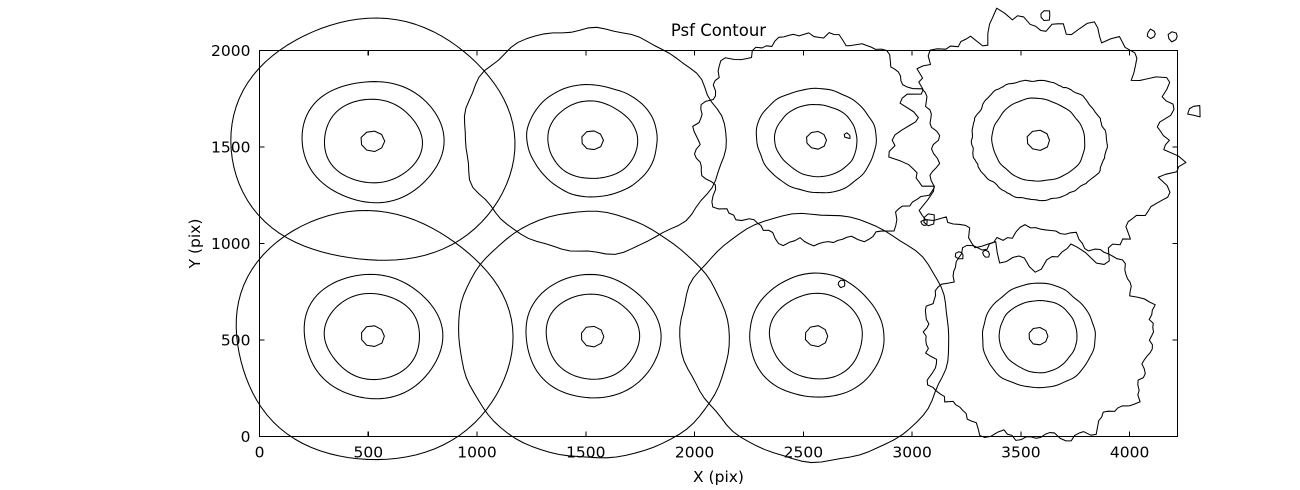 This screenshot has width=1300, height=490. Describe the element at coordinates (694, 453) in the screenshot. I see `x-tick-label: 2000` at that location.